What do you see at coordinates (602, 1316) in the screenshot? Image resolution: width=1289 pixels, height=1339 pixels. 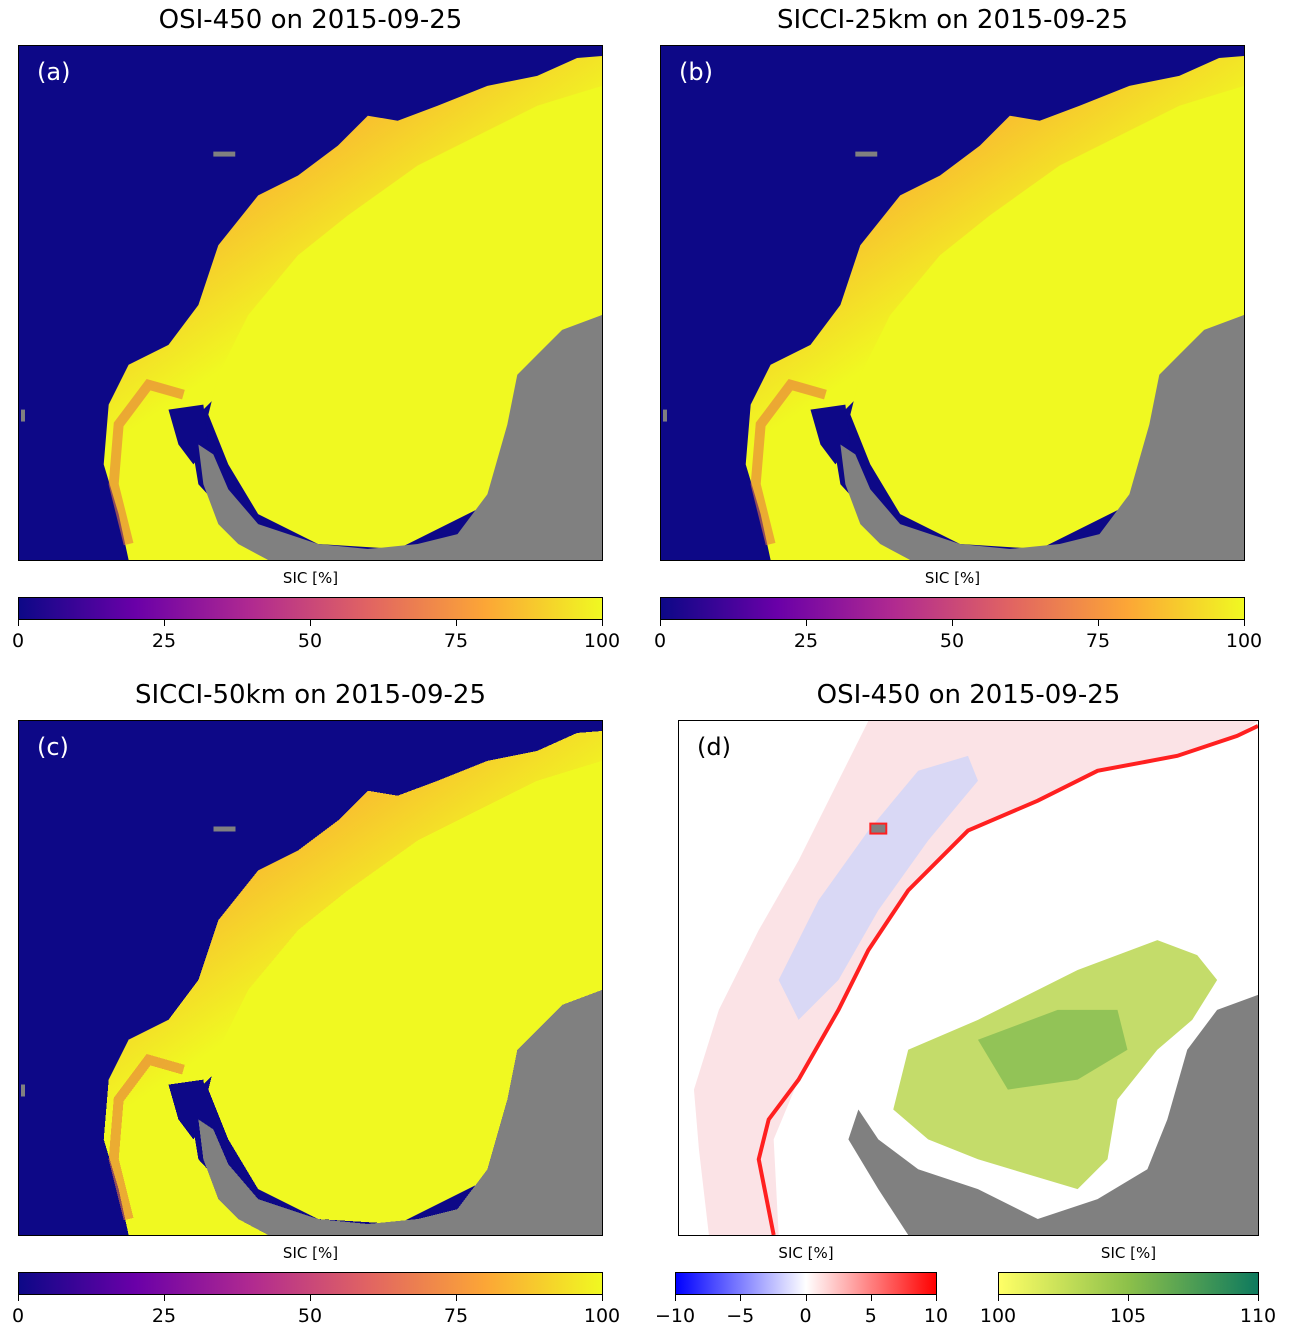 I see `colorbar-c-tick-label: 100` at bounding box center [602, 1316].